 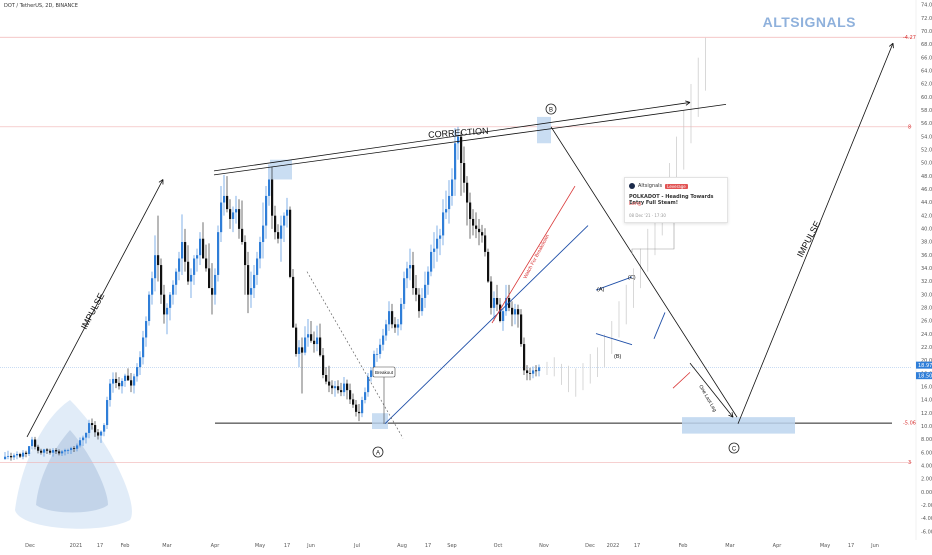 I want to click on price-tag-current-bg, so click(x=924, y=365).